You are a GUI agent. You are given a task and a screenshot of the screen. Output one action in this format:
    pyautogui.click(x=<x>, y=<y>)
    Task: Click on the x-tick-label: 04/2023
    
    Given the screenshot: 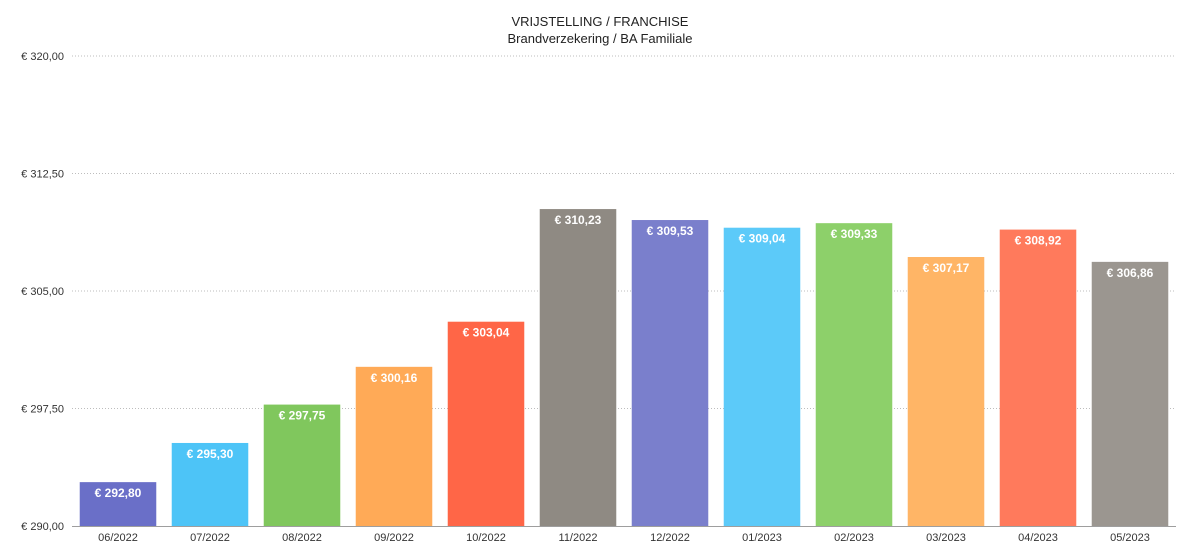 What is the action you would take?
    pyautogui.click(x=1038, y=538)
    